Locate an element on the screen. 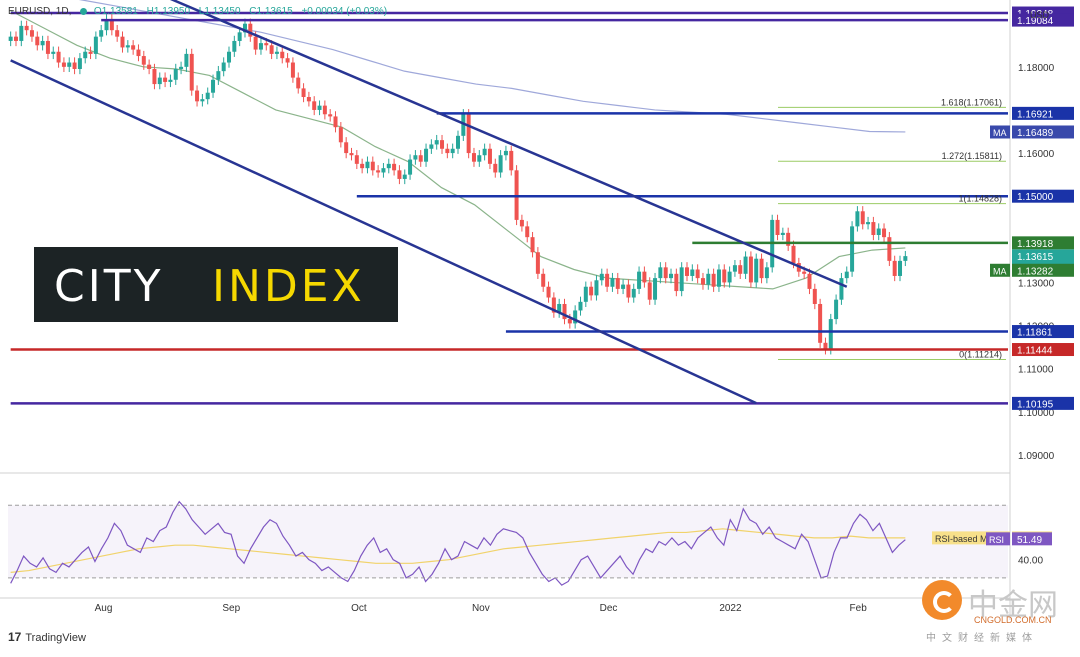  price-label: 1.10195 is located at coordinates (1035, 404).